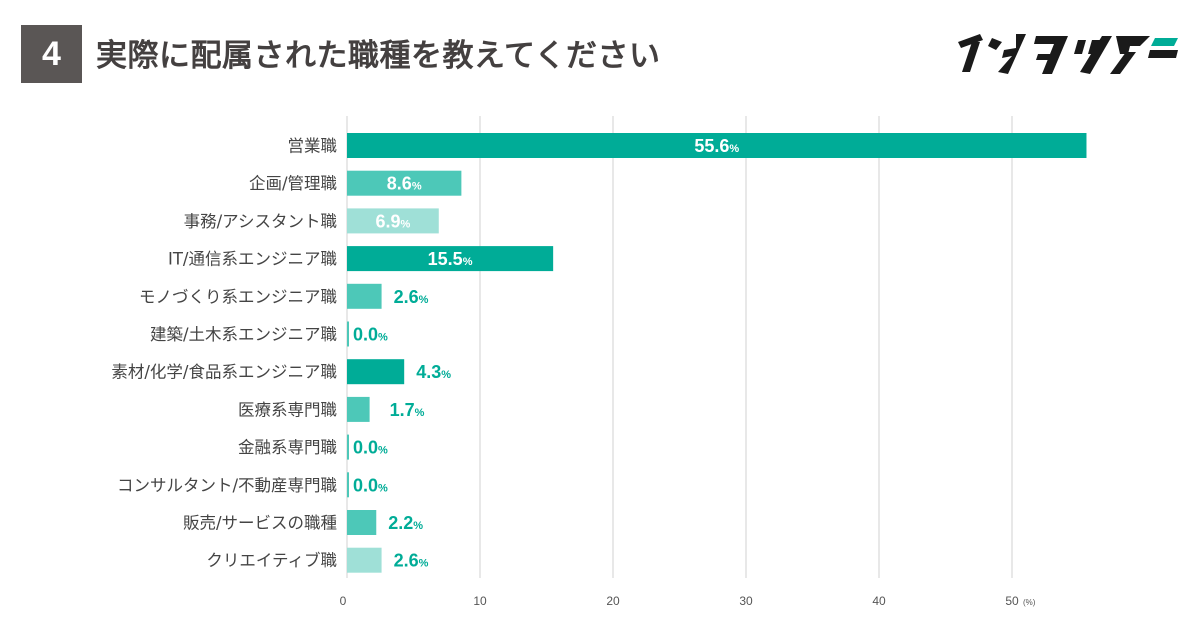 The image size is (1200, 628). Describe the element at coordinates (613, 601) in the screenshot. I see `x-tick-label: 20` at that location.